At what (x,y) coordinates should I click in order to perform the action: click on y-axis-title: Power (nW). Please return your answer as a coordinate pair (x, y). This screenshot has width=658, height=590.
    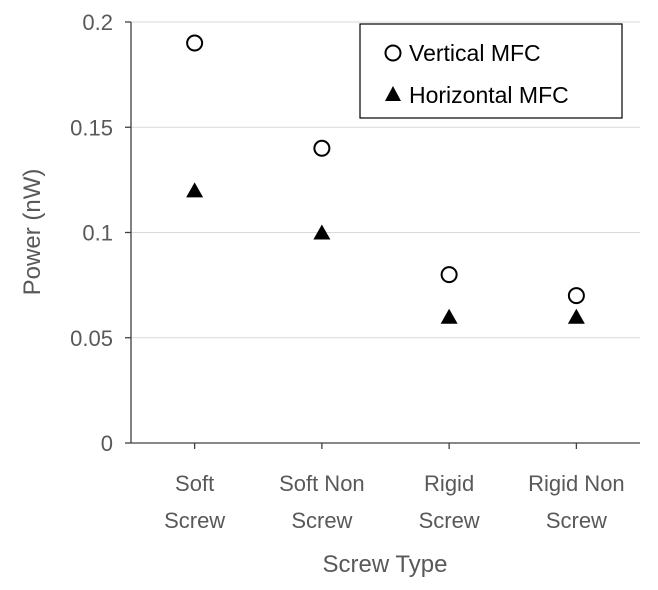
    Looking at the image, I should click on (32, 232).